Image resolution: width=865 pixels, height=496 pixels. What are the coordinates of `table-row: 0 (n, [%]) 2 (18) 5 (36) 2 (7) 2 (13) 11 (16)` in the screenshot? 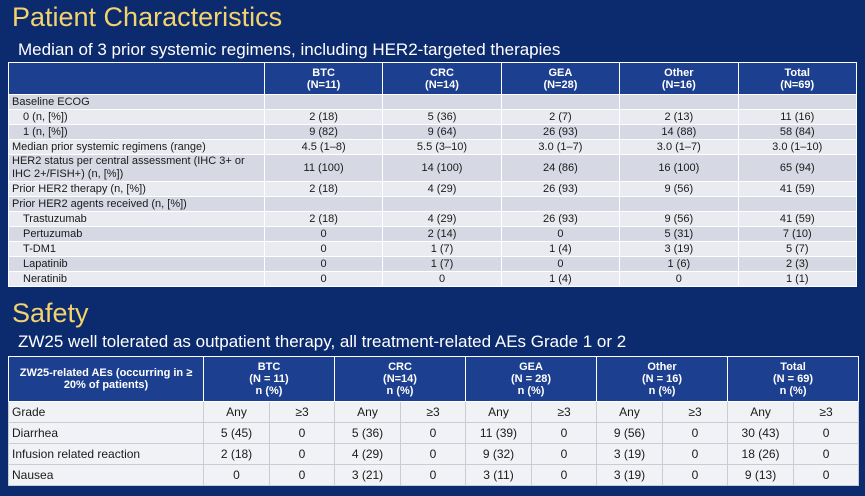 It's located at (433, 117).